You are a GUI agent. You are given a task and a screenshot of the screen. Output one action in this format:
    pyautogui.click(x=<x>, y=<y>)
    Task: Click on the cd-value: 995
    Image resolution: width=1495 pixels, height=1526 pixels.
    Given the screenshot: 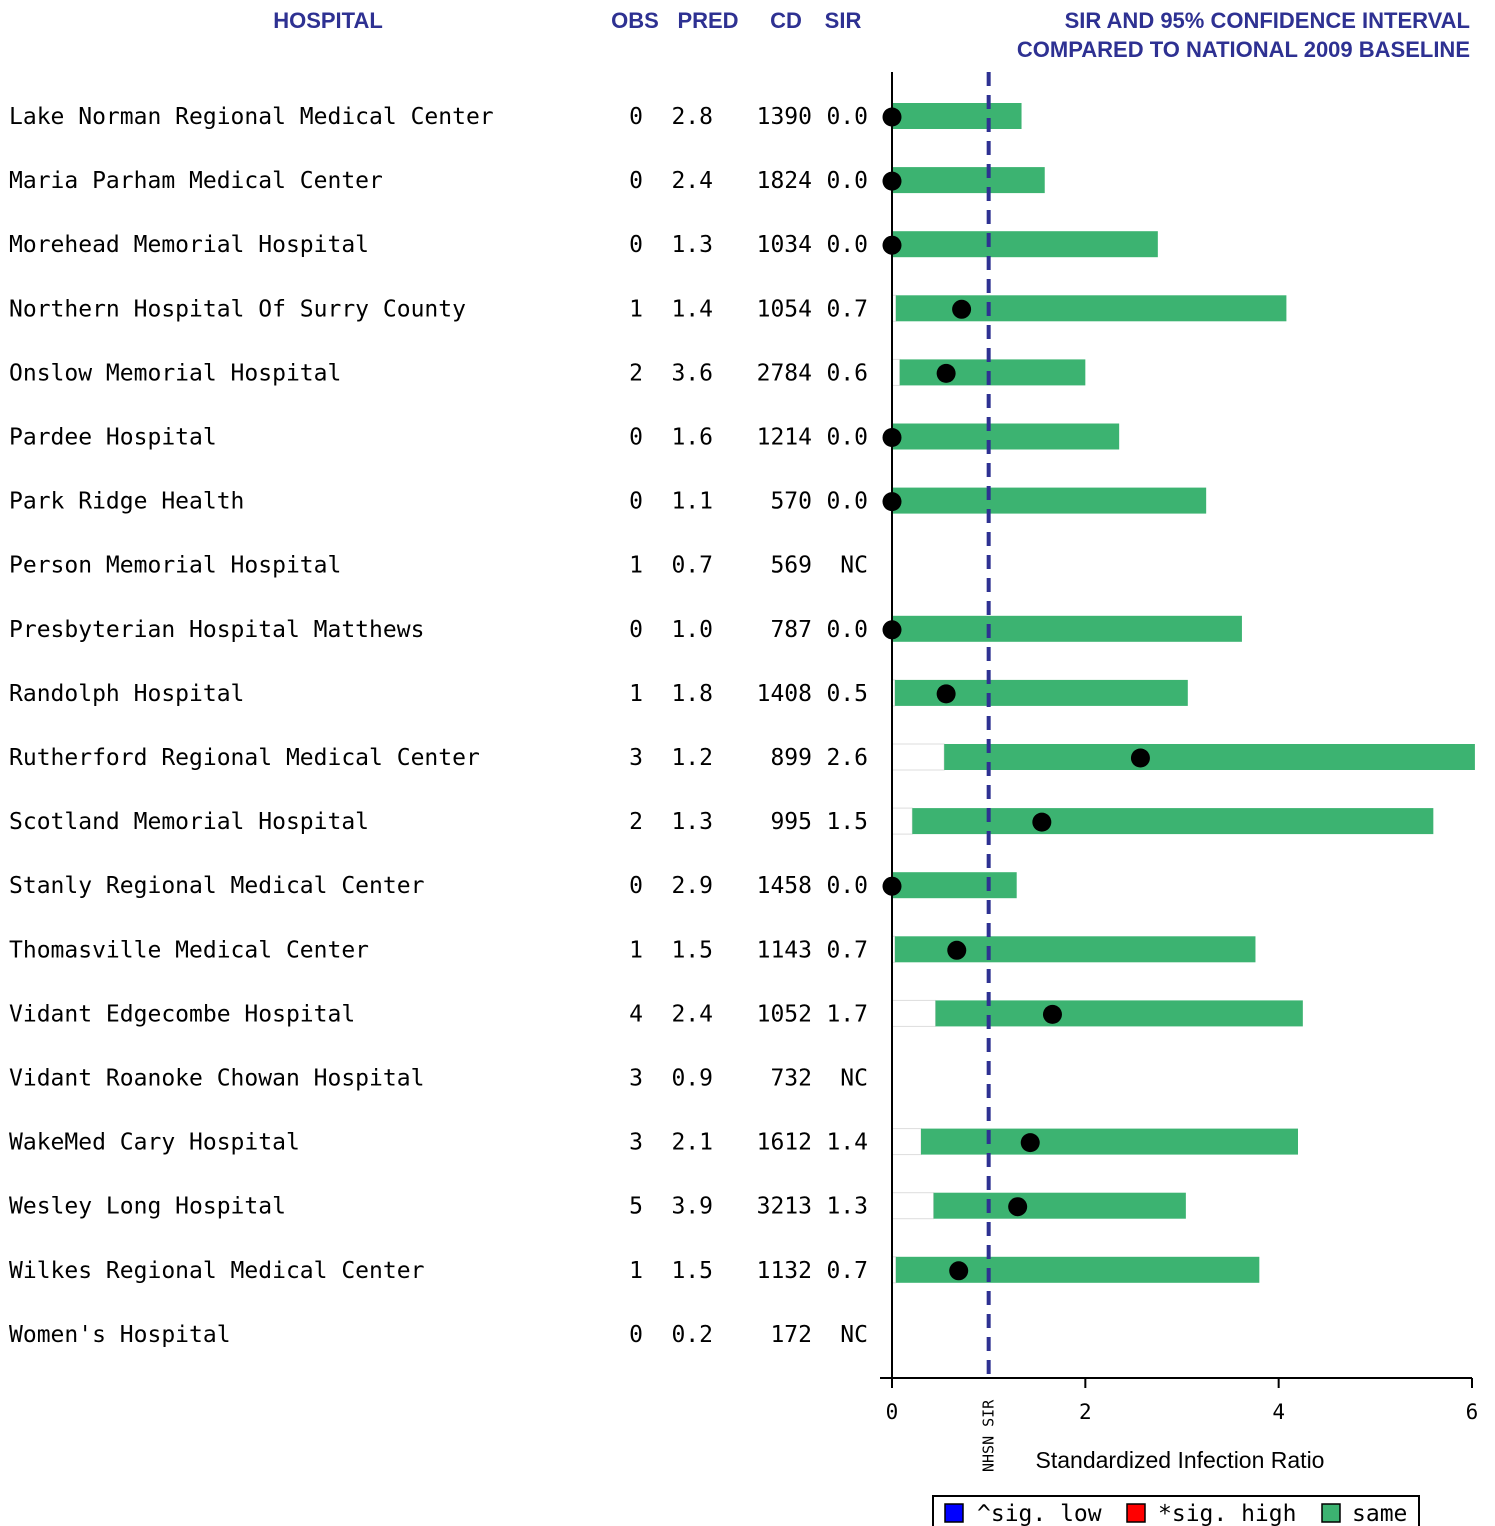 What is the action you would take?
    pyautogui.click(x=791, y=822)
    